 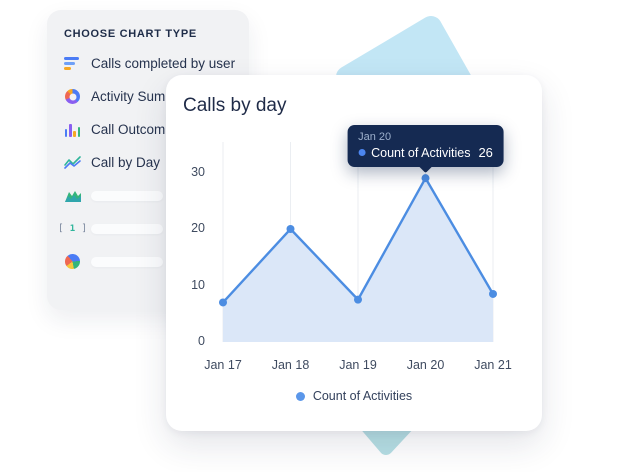 I want to click on x-tick-label: Jan 20, so click(x=425, y=365).